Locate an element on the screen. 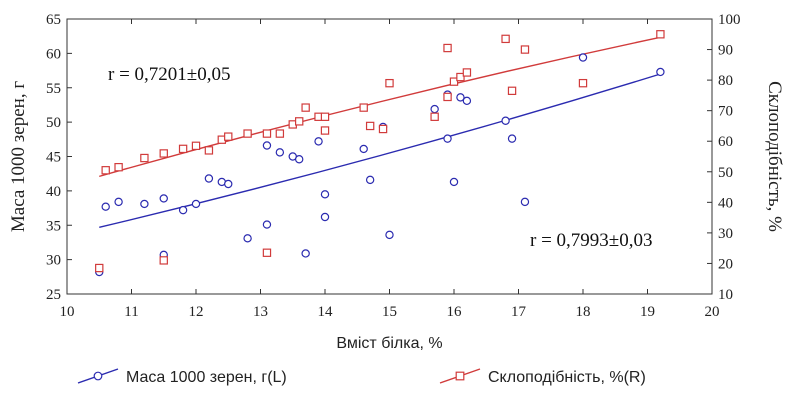 This screenshot has width=787, height=394. y-right-tick-label: 80 is located at coordinates (725, 81).